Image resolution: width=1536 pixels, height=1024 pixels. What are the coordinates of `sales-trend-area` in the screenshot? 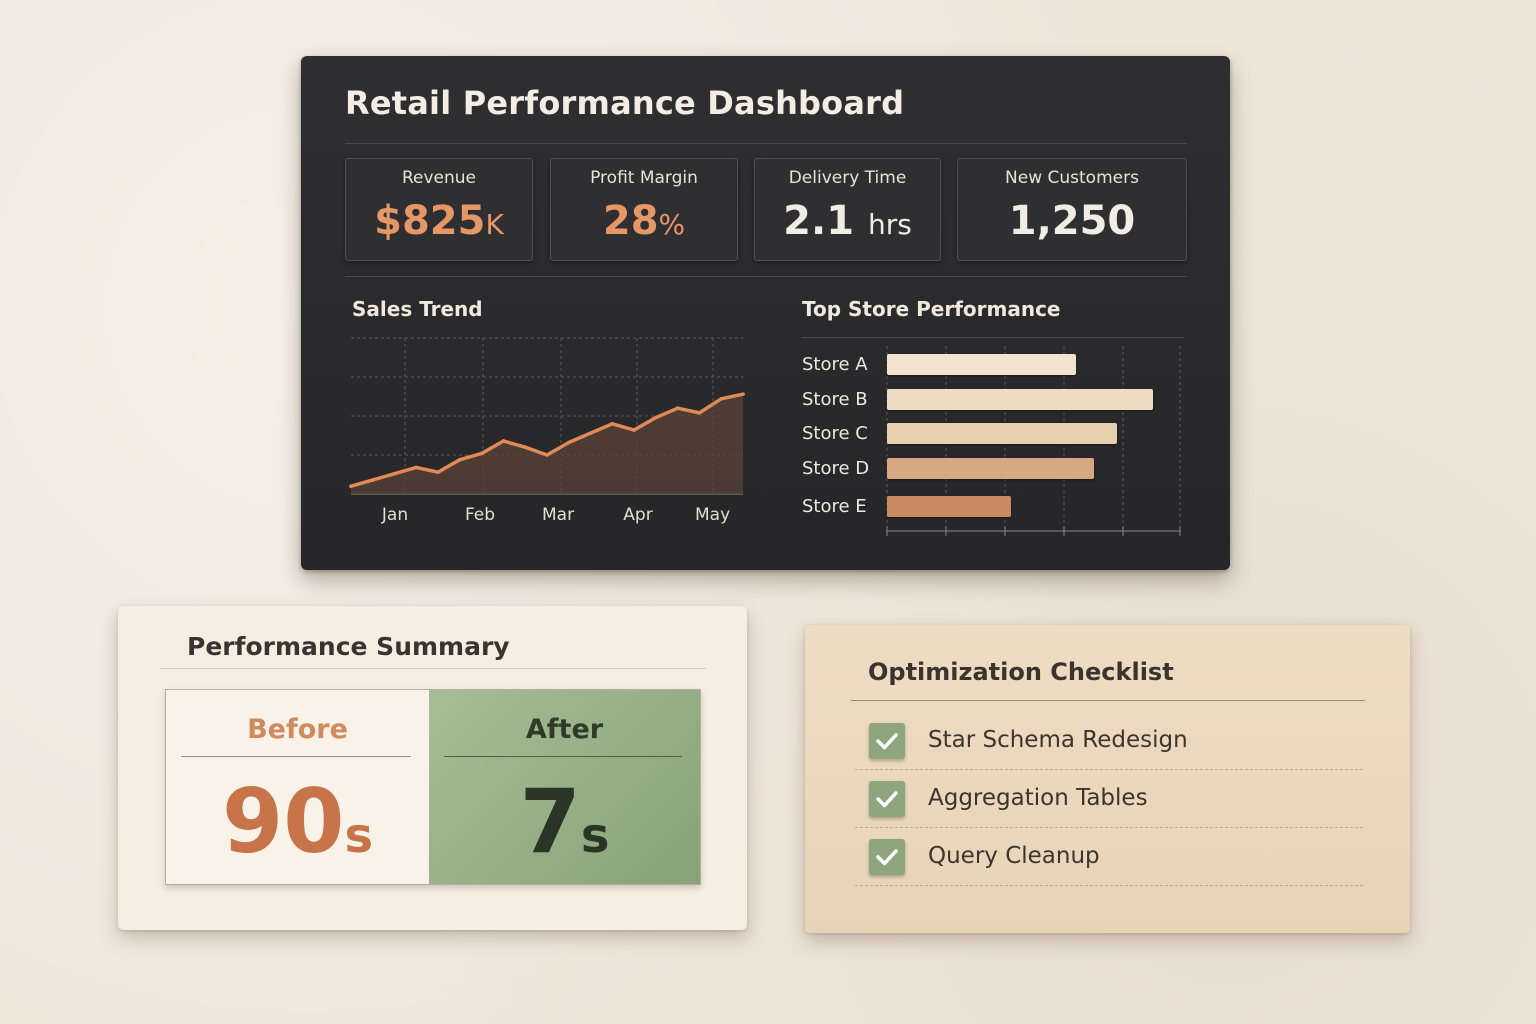 It's located at (547, 444).